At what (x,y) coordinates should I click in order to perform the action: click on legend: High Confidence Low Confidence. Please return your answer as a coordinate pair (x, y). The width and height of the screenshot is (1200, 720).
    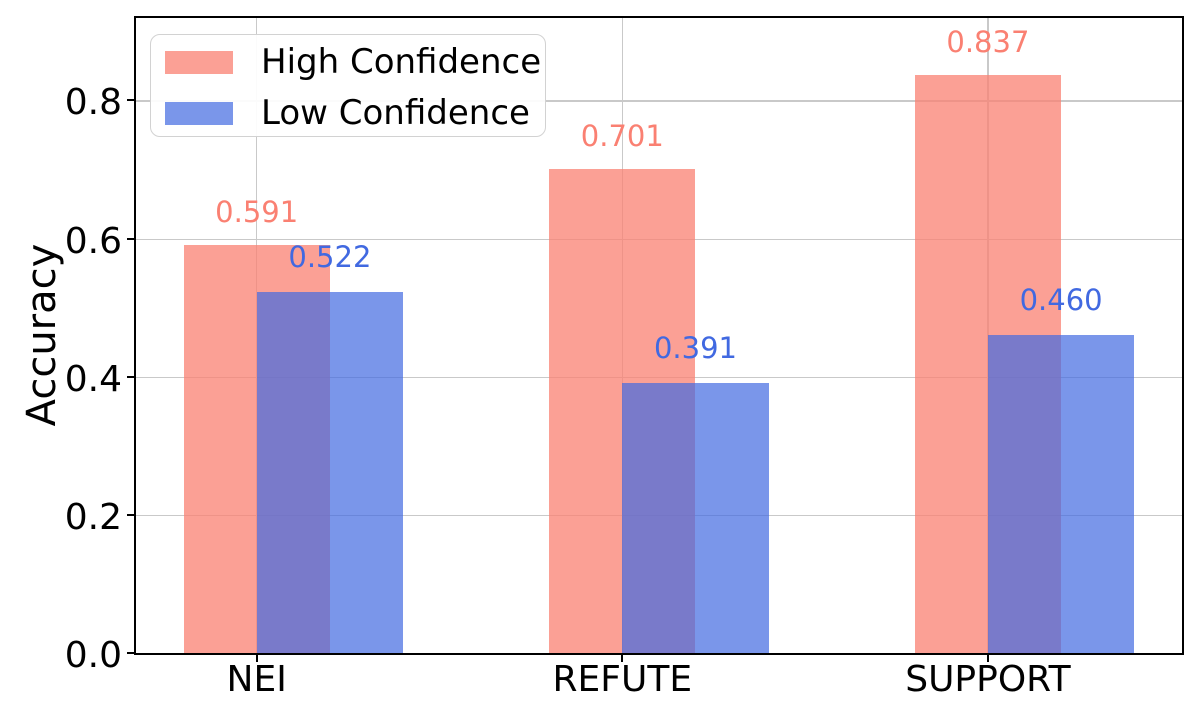
    Looking at the image, I should click on (348, 85).